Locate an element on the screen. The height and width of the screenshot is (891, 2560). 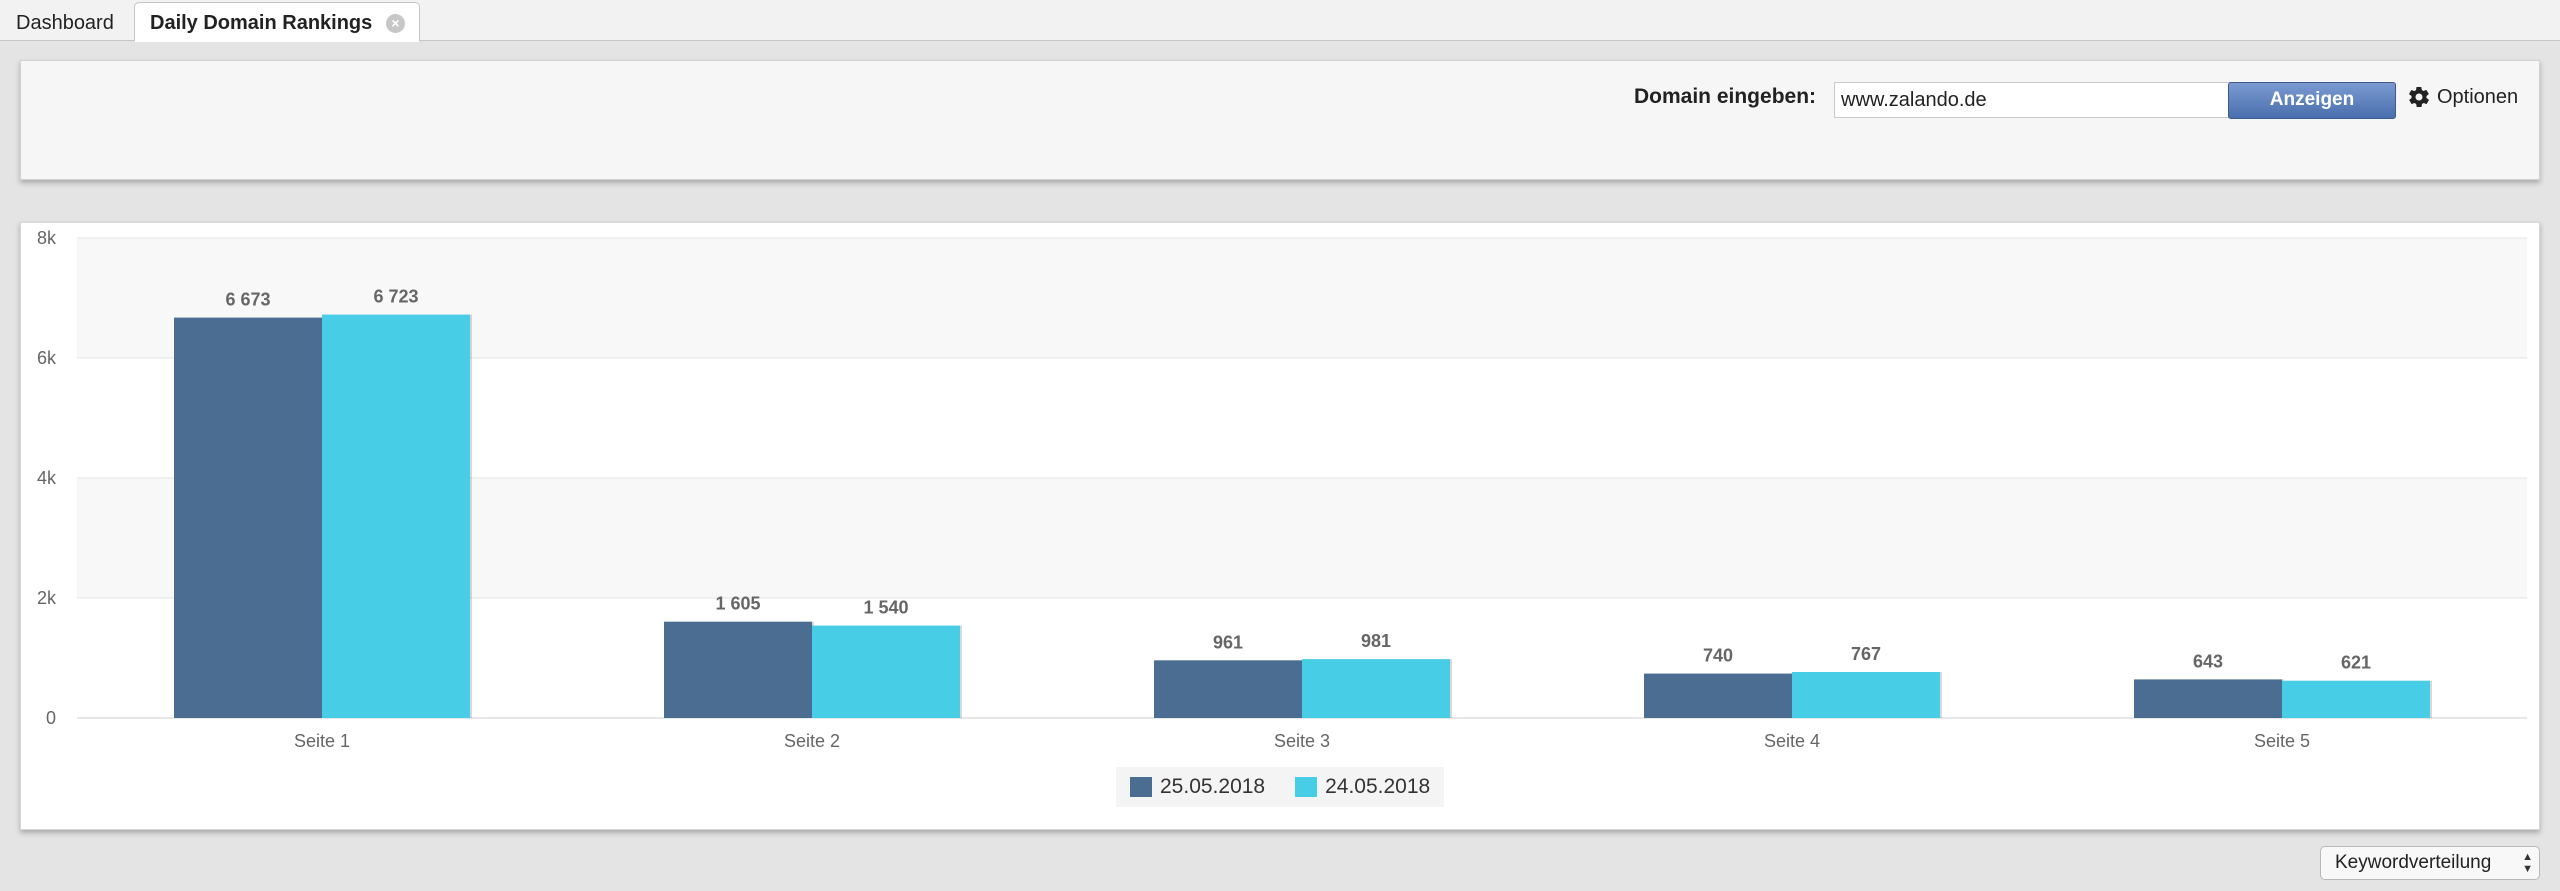
tab-daily-domain-rankings: Daily Domain Rankings × is located at coordinates (277, 22).